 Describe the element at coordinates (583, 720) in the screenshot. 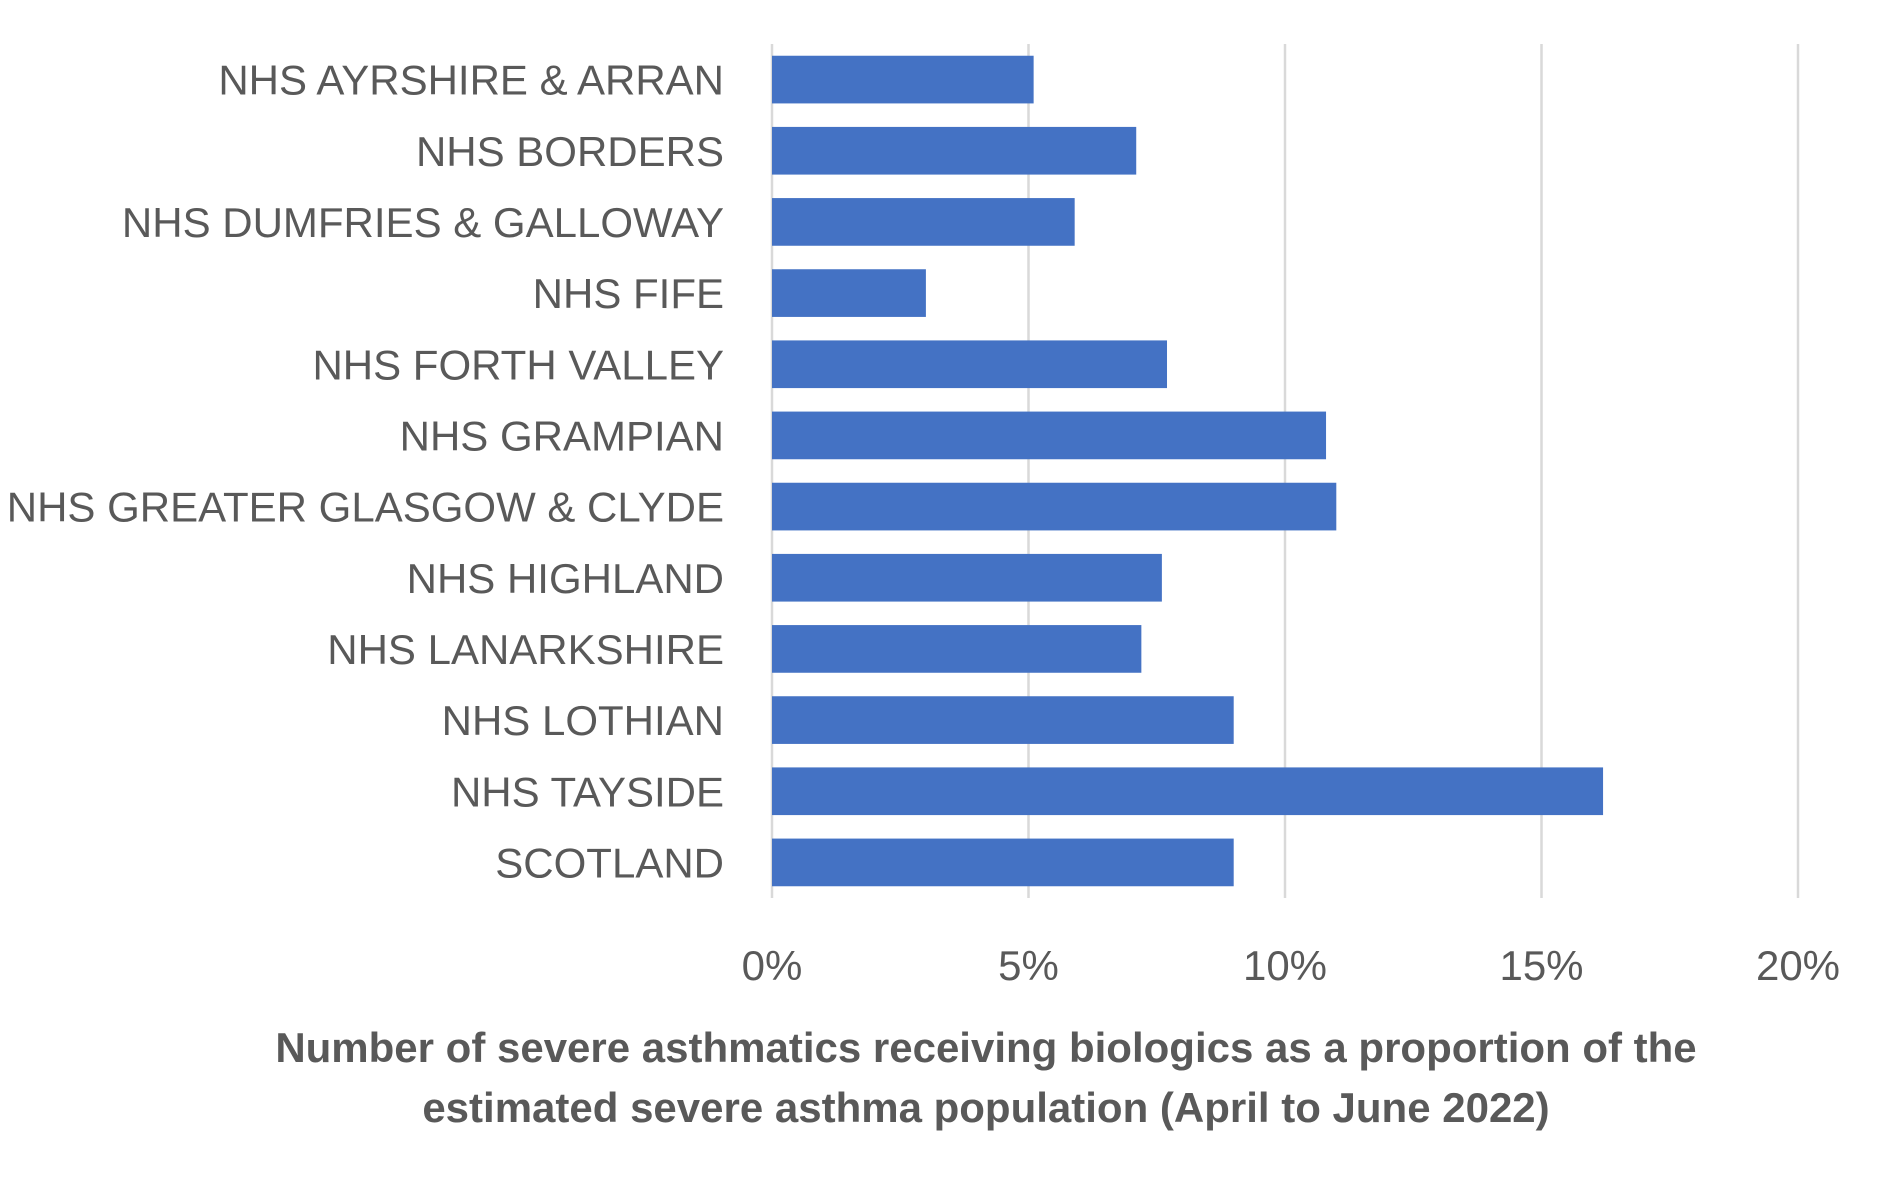

I see `category-label: NHS LOTHIAN` at that location.